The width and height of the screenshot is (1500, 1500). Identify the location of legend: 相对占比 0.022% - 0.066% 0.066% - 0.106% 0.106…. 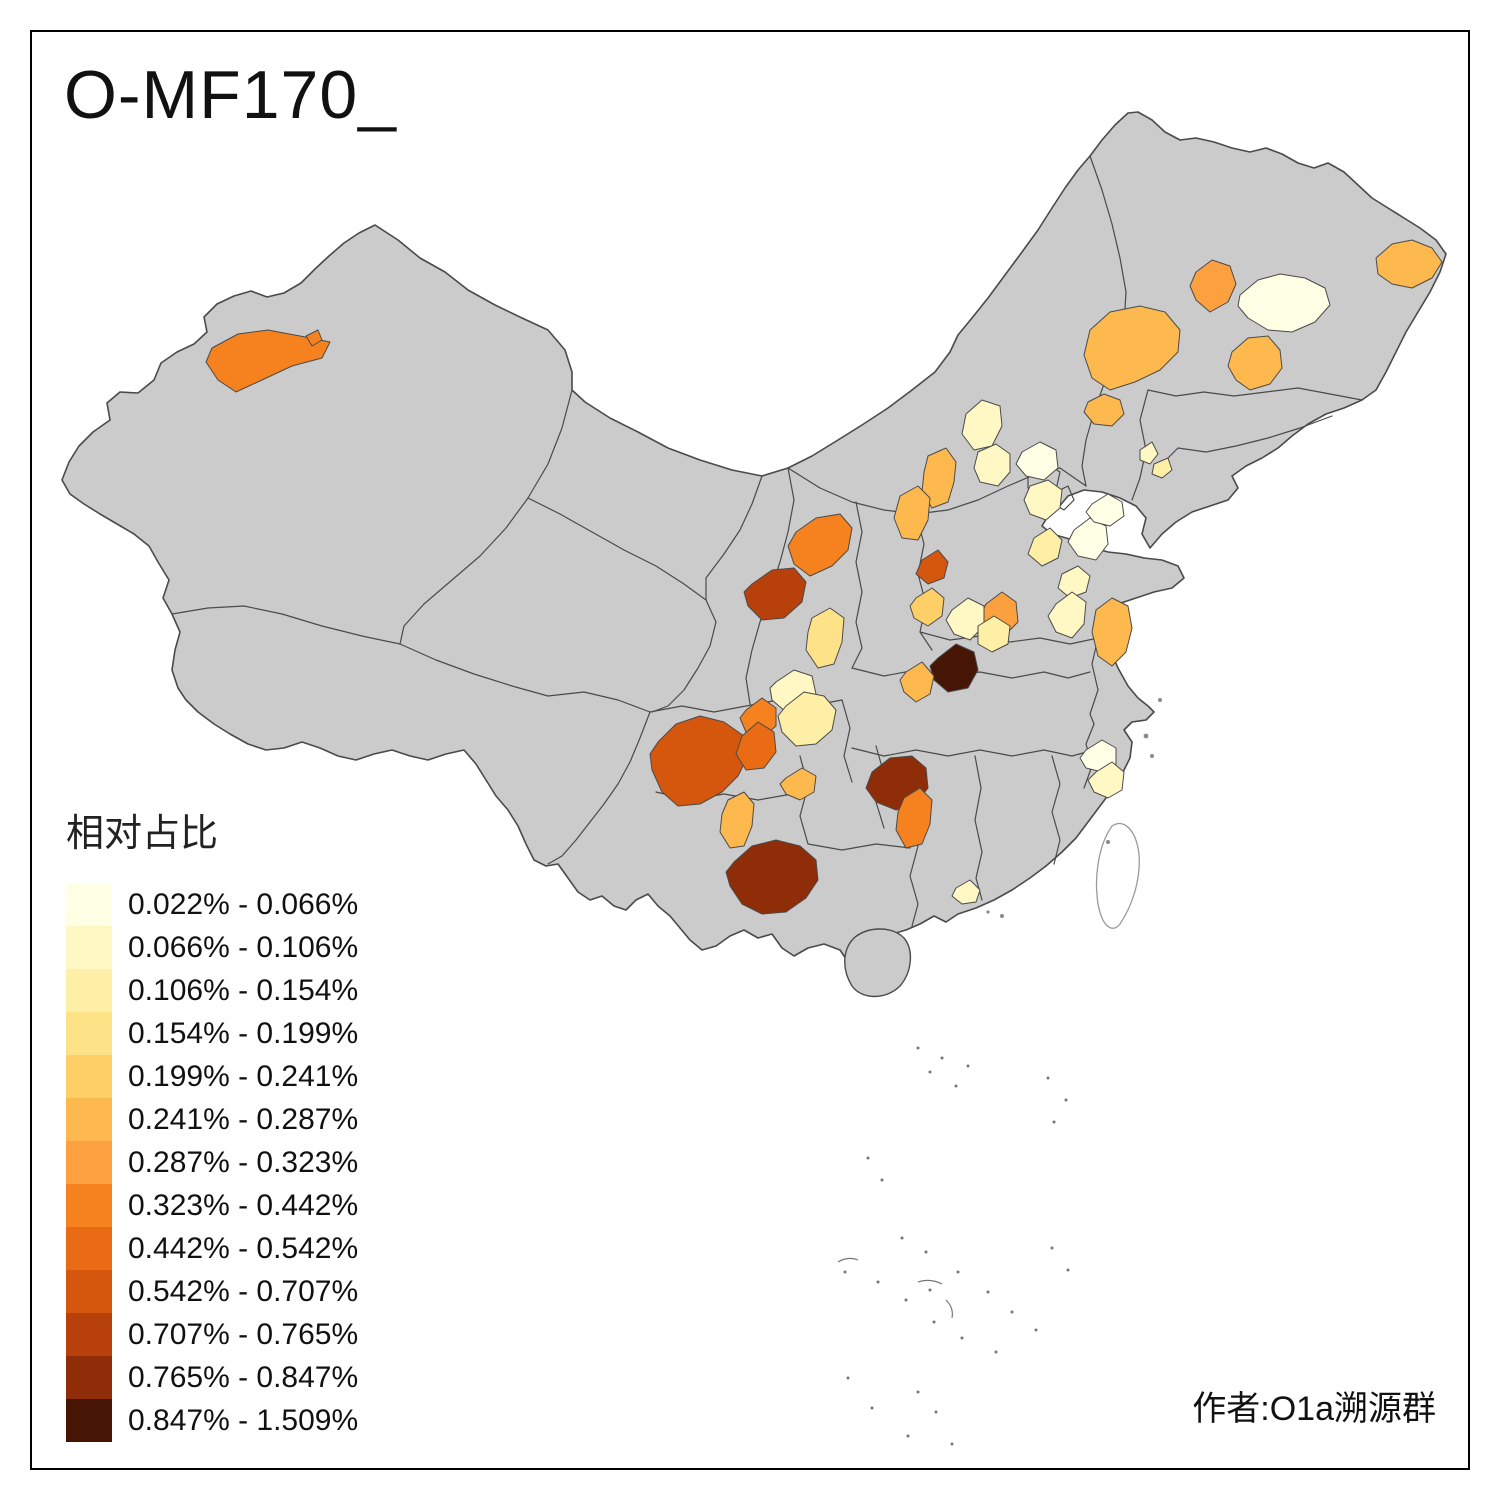
(212, 1122).